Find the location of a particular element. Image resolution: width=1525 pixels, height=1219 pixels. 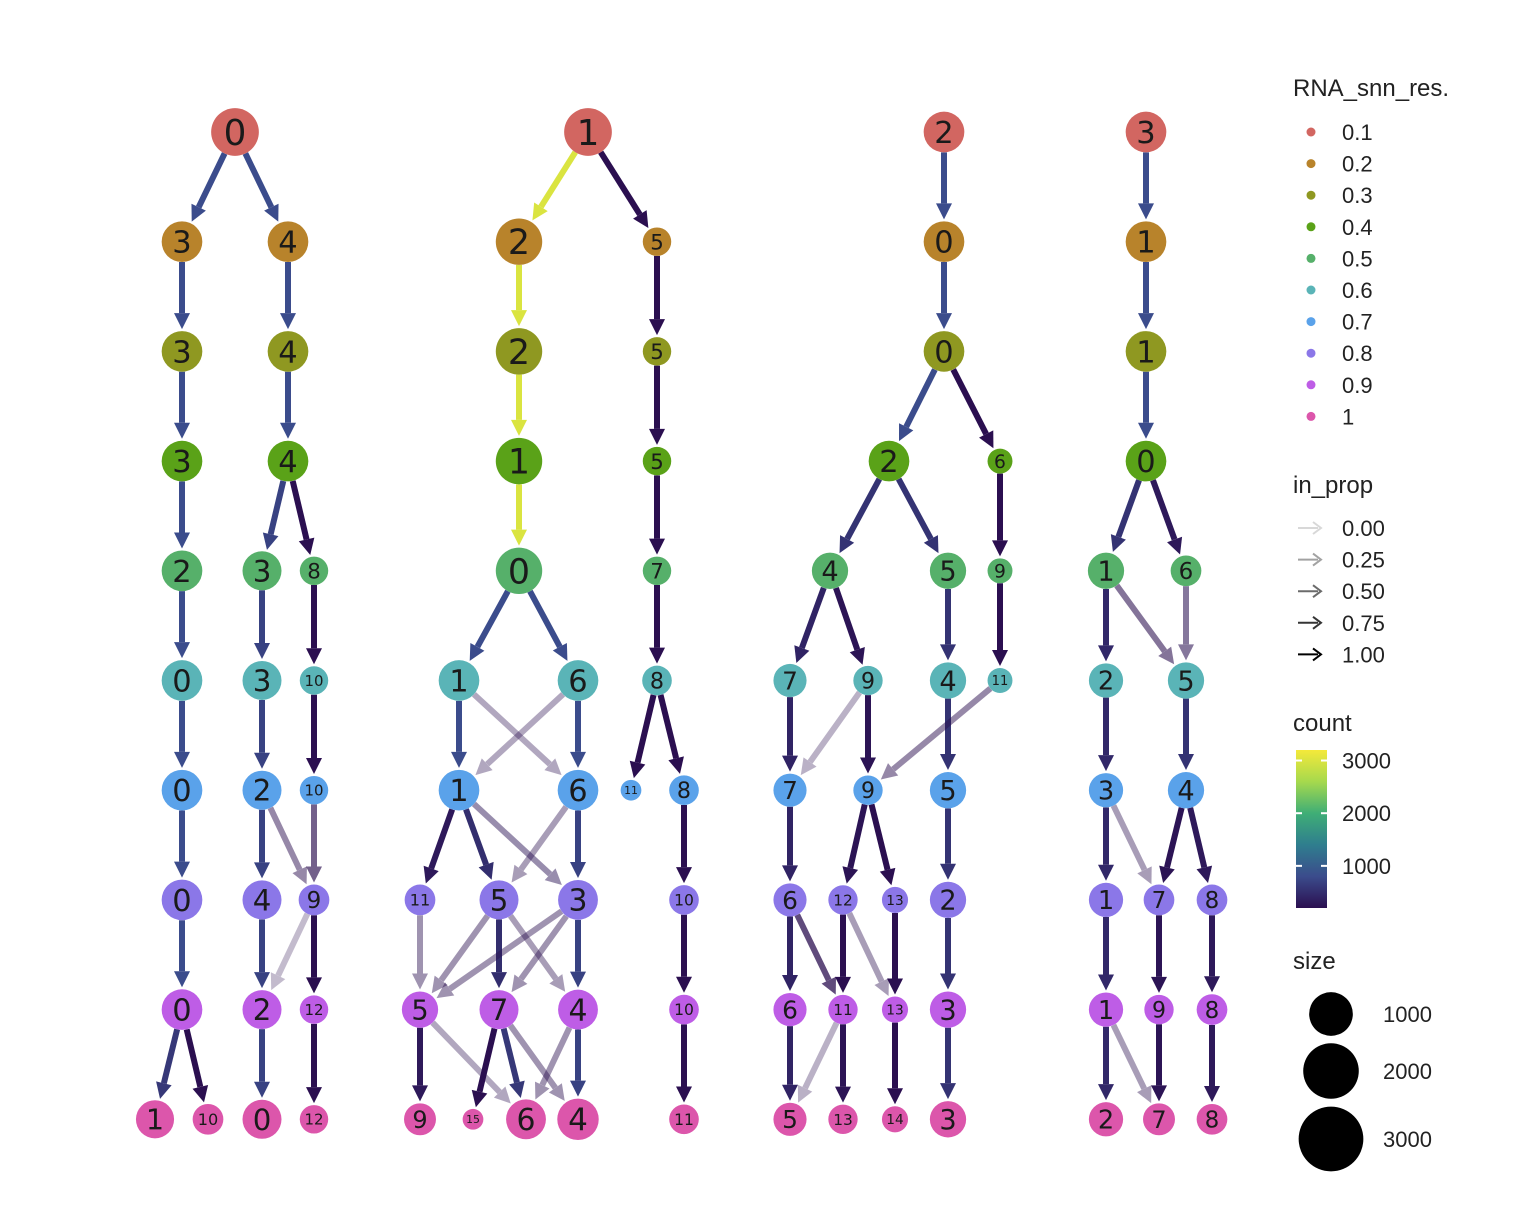

cluster-node: 10 is located at coordinates (684, 1009).